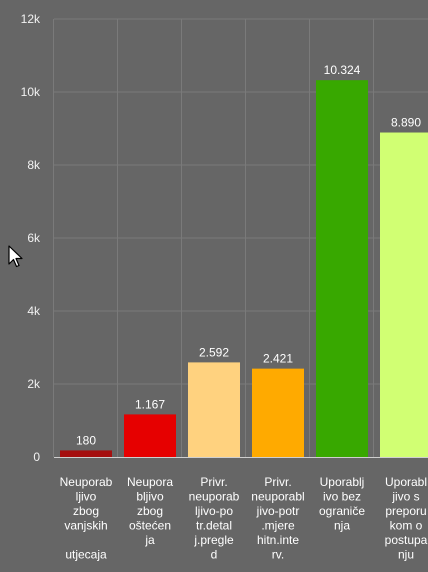 The height and width of the screenshot is (572, 428). I want to click on category-label: Uporabl jivo s preporu kom o postupa nju, so click(406, 518).